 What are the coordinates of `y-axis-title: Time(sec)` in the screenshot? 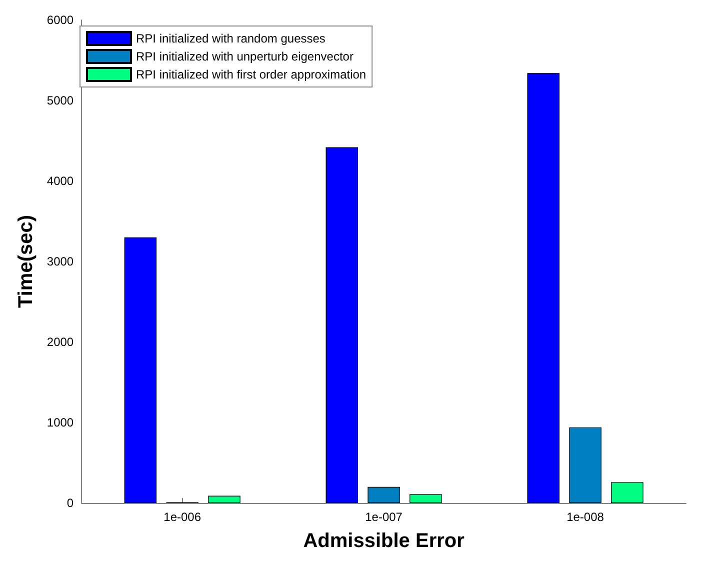 It's located at (26, 261).